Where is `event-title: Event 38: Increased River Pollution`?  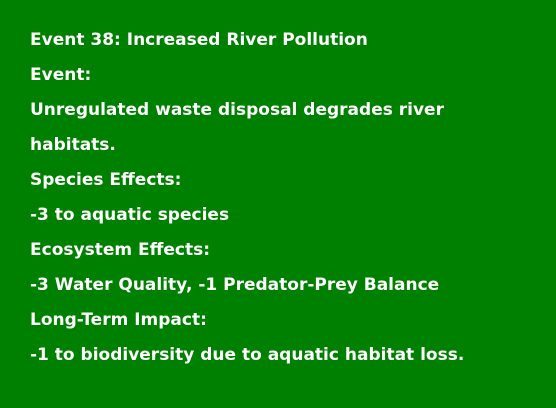
event-title: Event 38: Increased River Pollution is located at coordinates (199, 40).